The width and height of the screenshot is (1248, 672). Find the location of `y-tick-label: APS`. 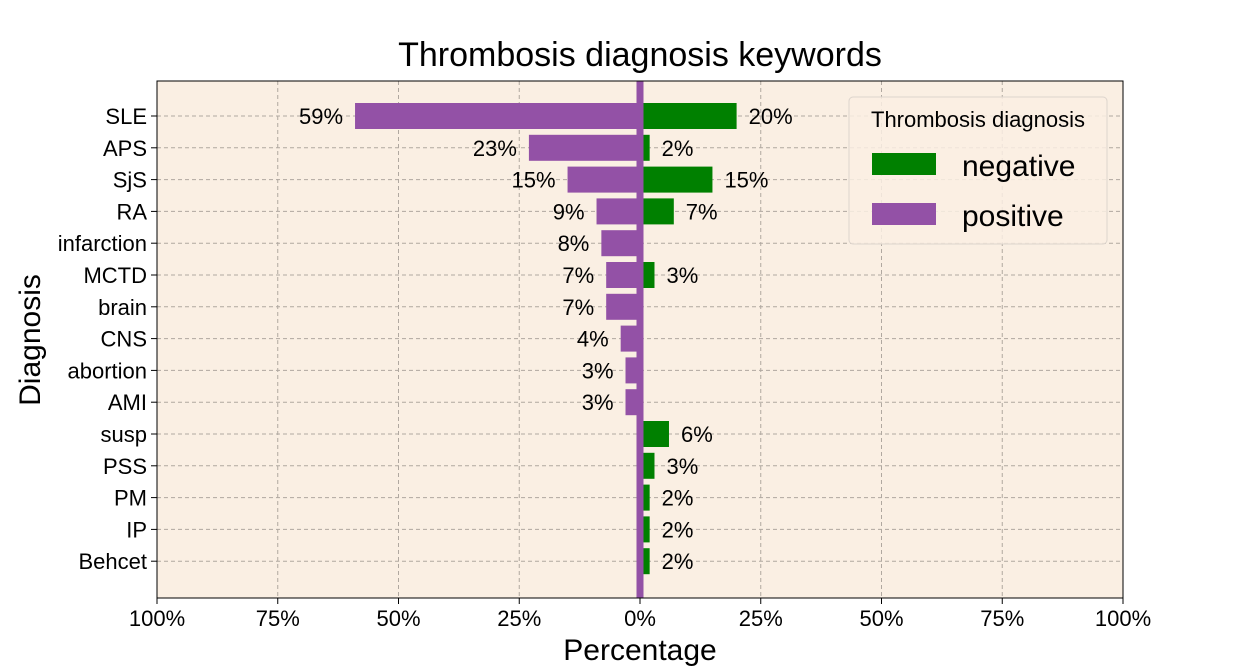

y-tick-label: APS is located at coordinates (125, 148).